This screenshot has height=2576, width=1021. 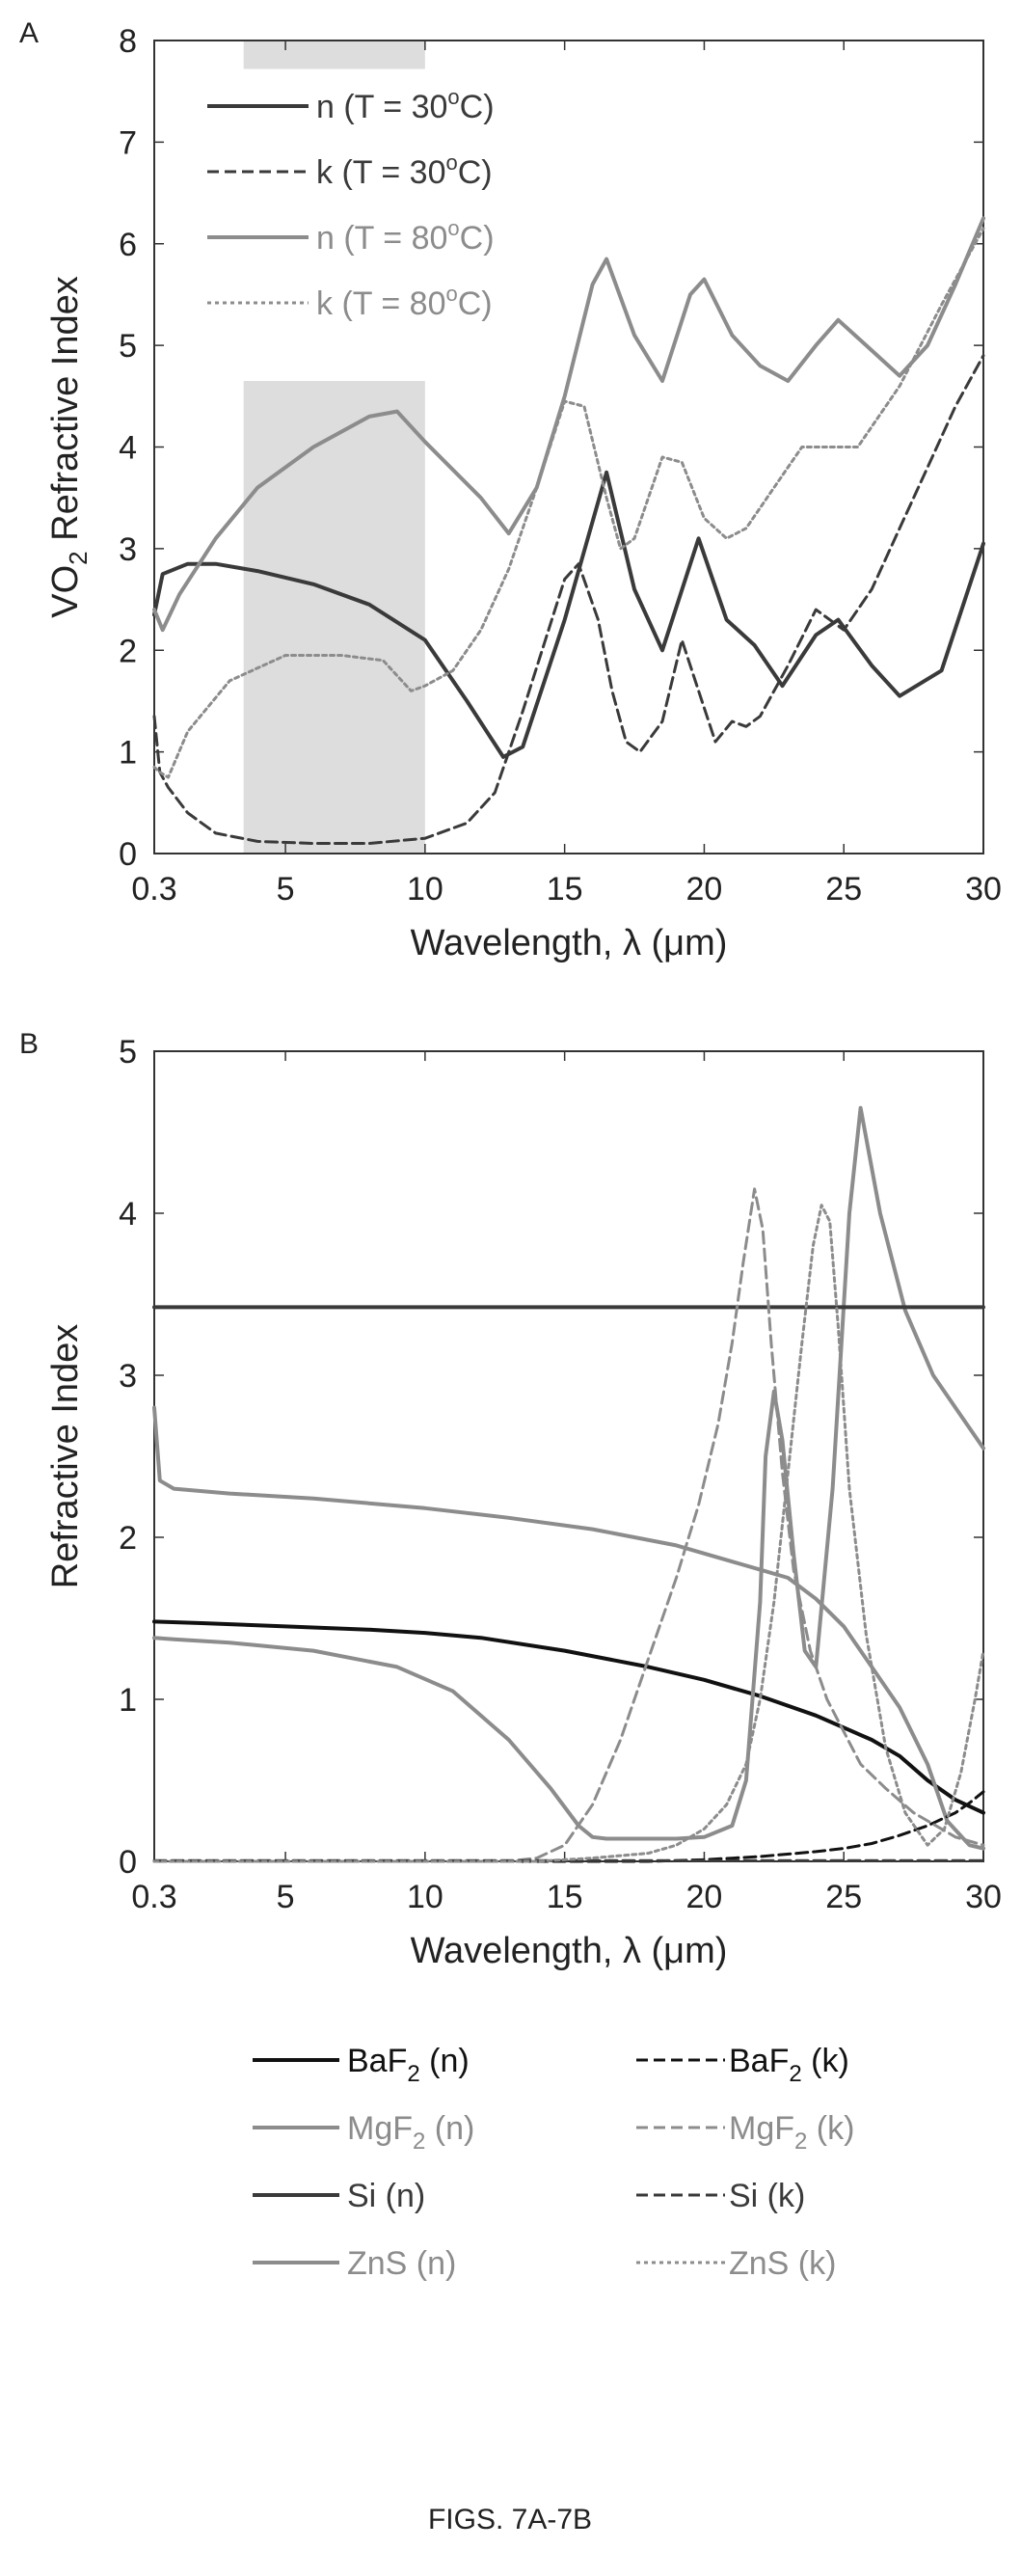 I want to click on legend-b-label-n-0: BaF2 (n), so click(x=408, y=2065).